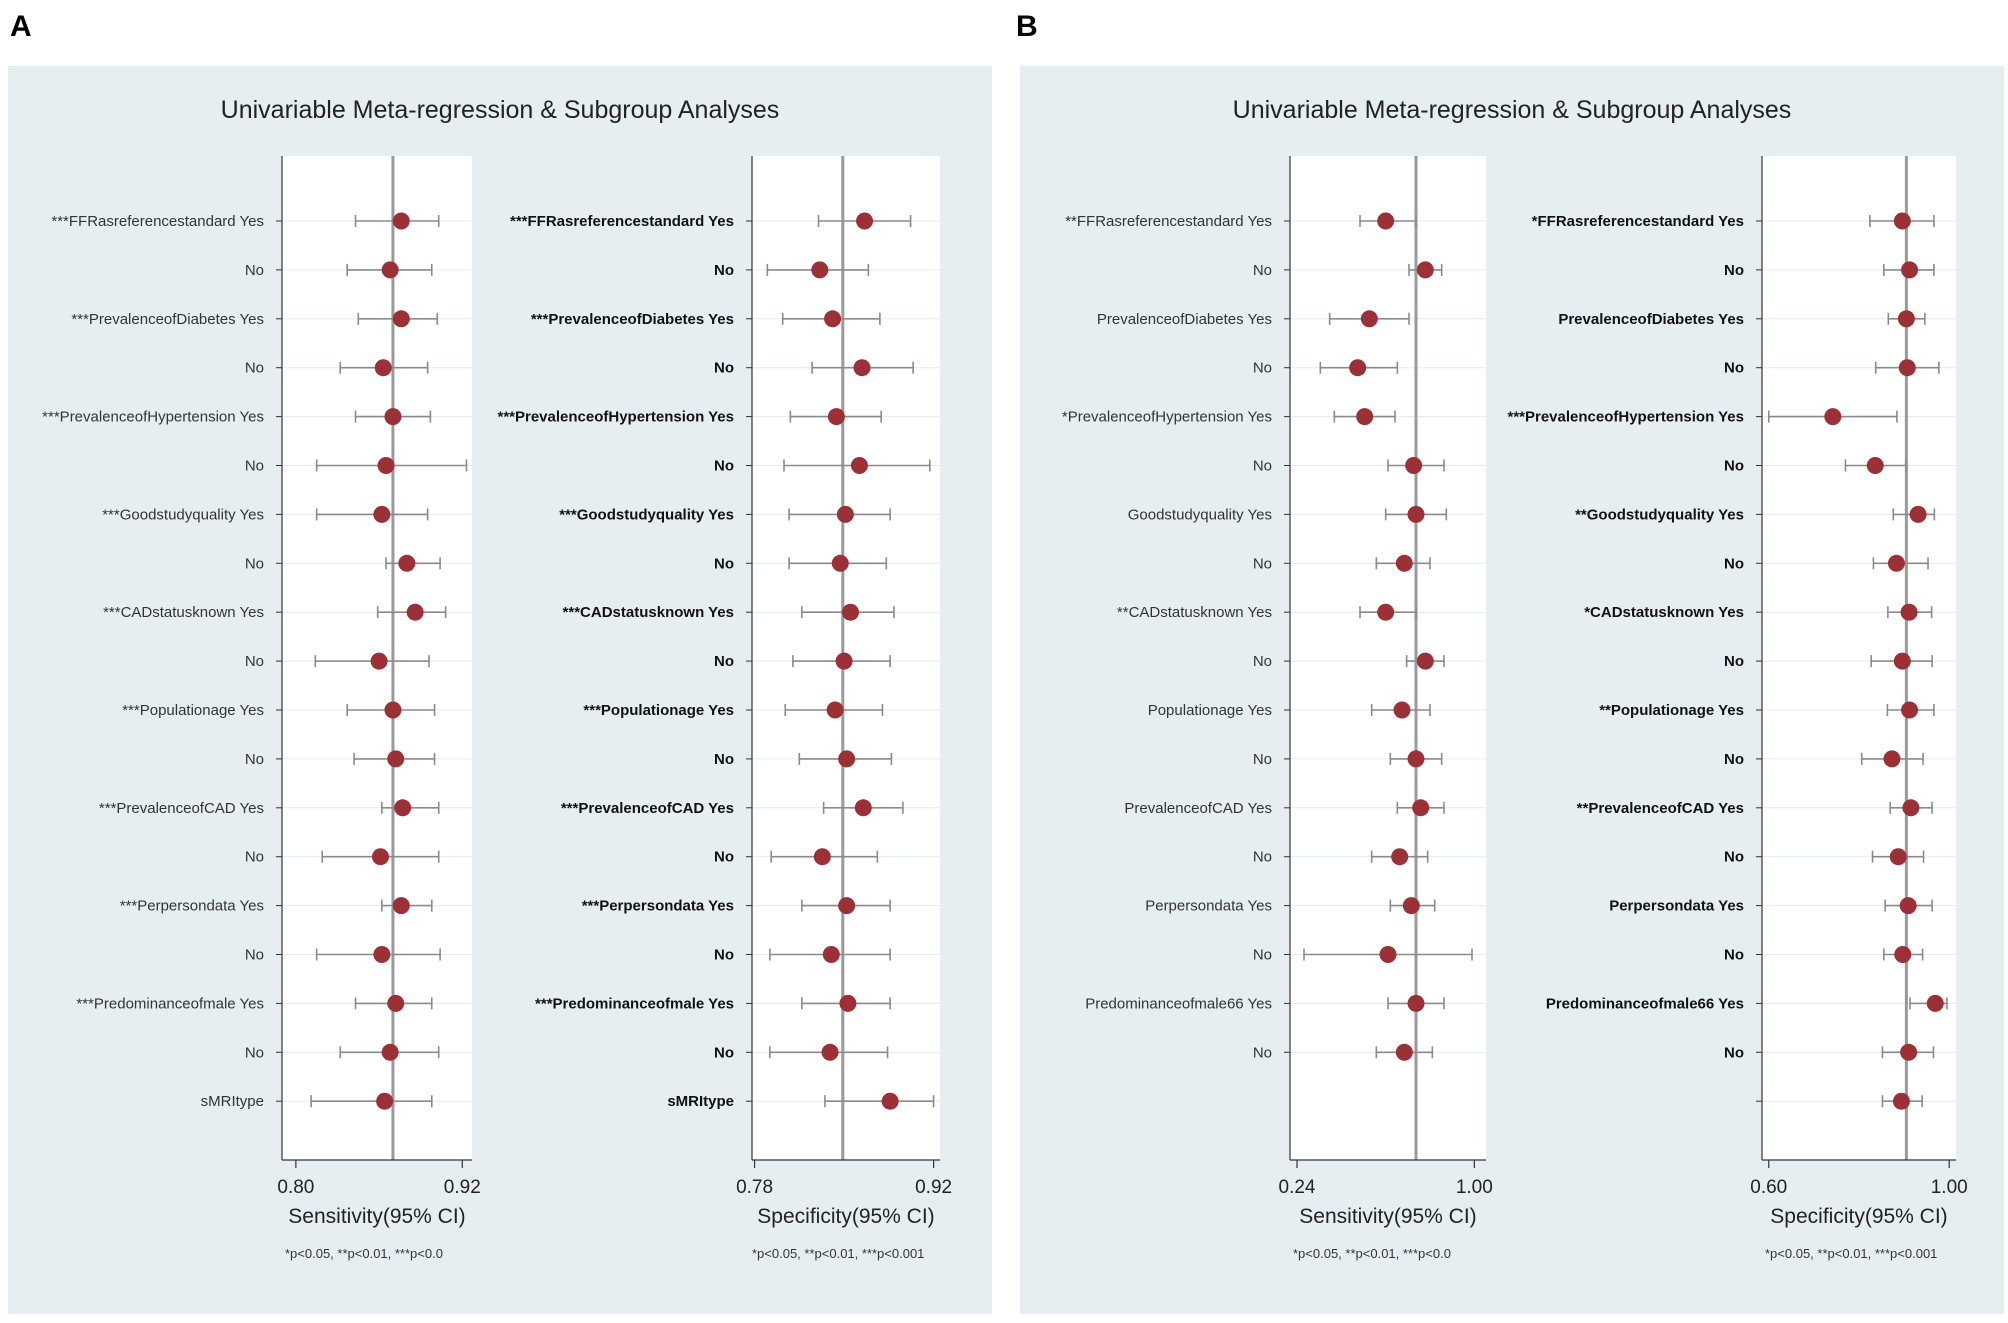  I want to click on row-label: ***Perpersondata Yes, so click(658, 906).